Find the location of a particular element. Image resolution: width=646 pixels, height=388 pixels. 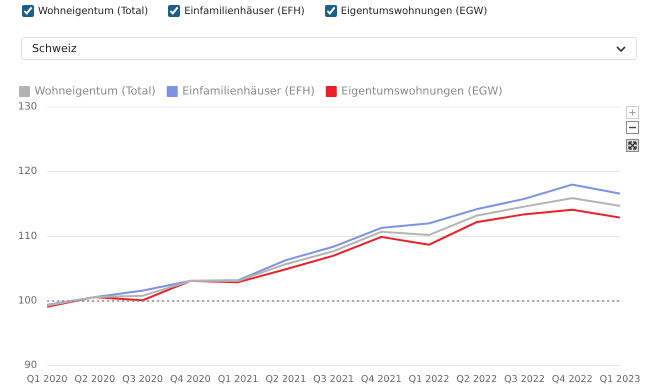

text: Eigentumswohnungen (EGW) is located at coordinates (414, 11).